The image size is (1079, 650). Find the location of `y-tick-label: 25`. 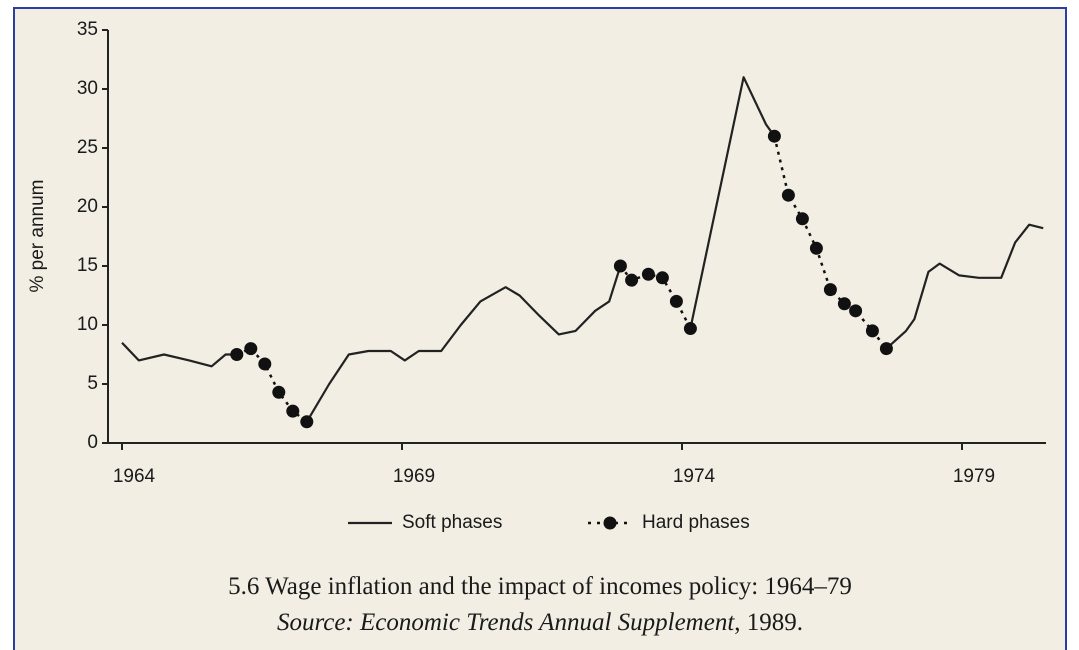

y-tick-label: 25 is located at coordinates (87, 147).